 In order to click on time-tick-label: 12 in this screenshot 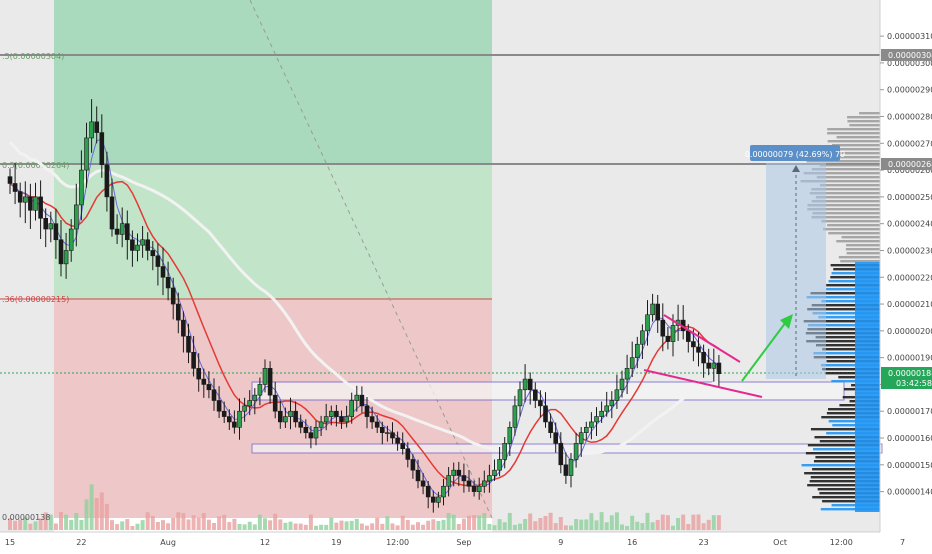, I will do `click(265, 542)`.